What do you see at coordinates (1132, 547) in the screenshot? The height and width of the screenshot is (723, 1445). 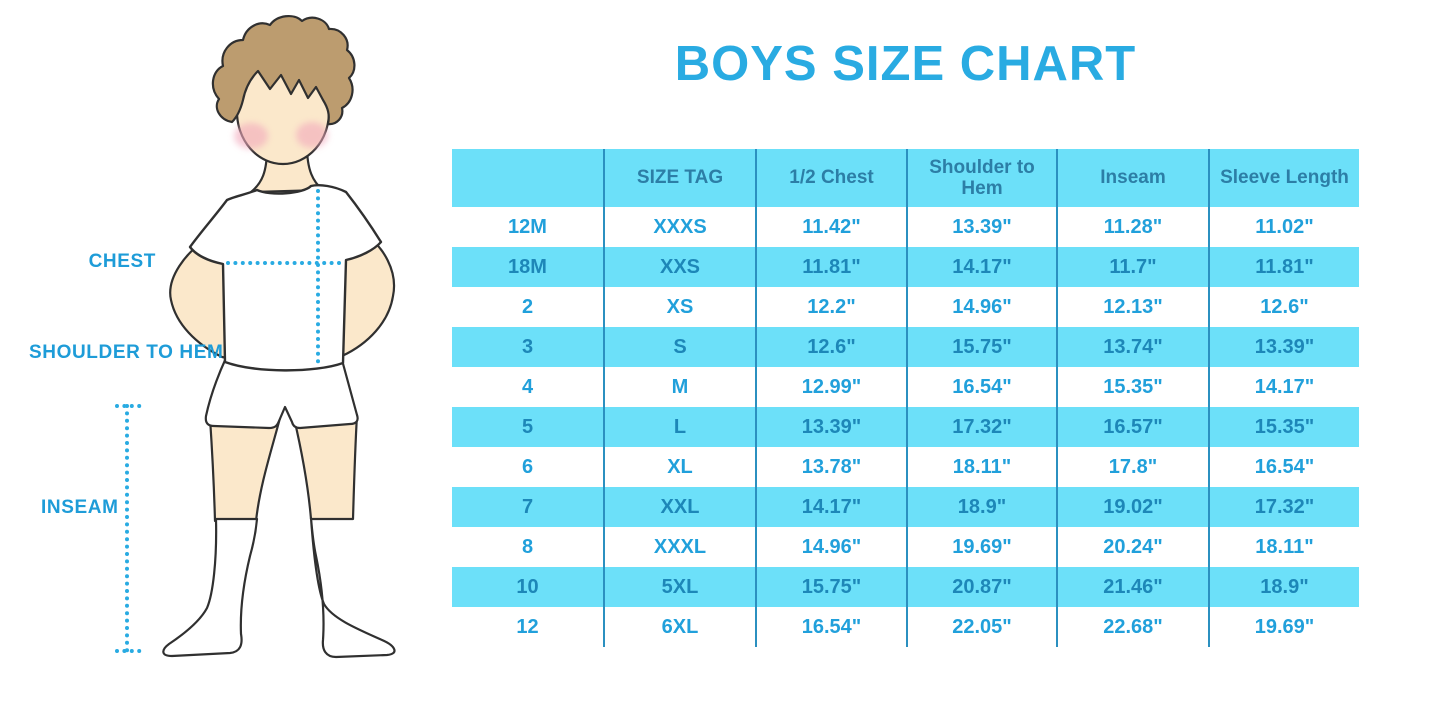 I see `measurement-cell: 20.24"` at bounding box center [1132, 547].